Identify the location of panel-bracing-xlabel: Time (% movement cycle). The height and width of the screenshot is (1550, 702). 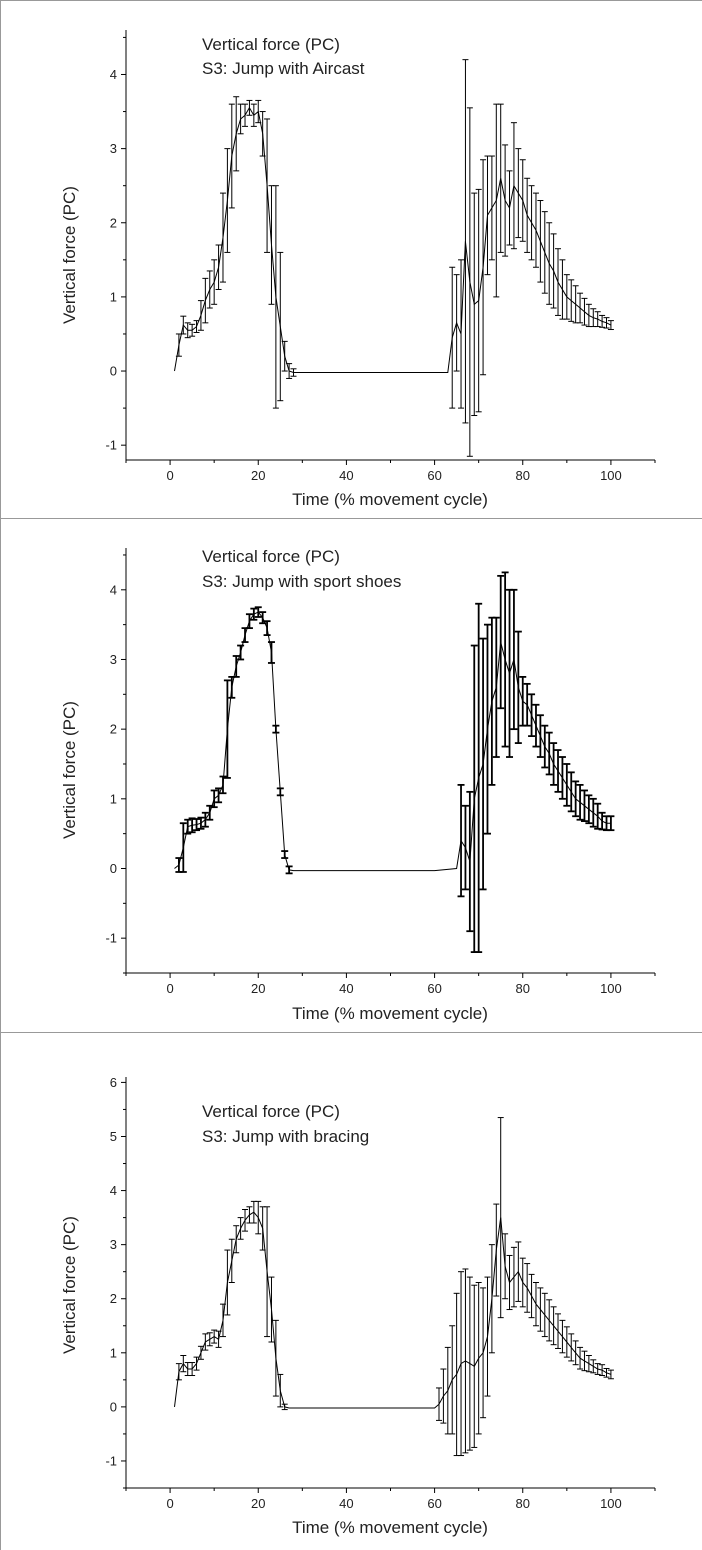
(390, 1527).